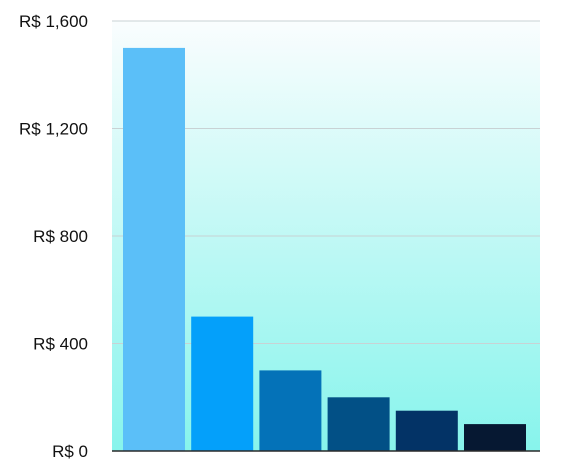  What do you see at coordinates (53, 21) in the screenshot?
I see `y-tick-label: R$ 1,600` at bounding box center [53, 21].